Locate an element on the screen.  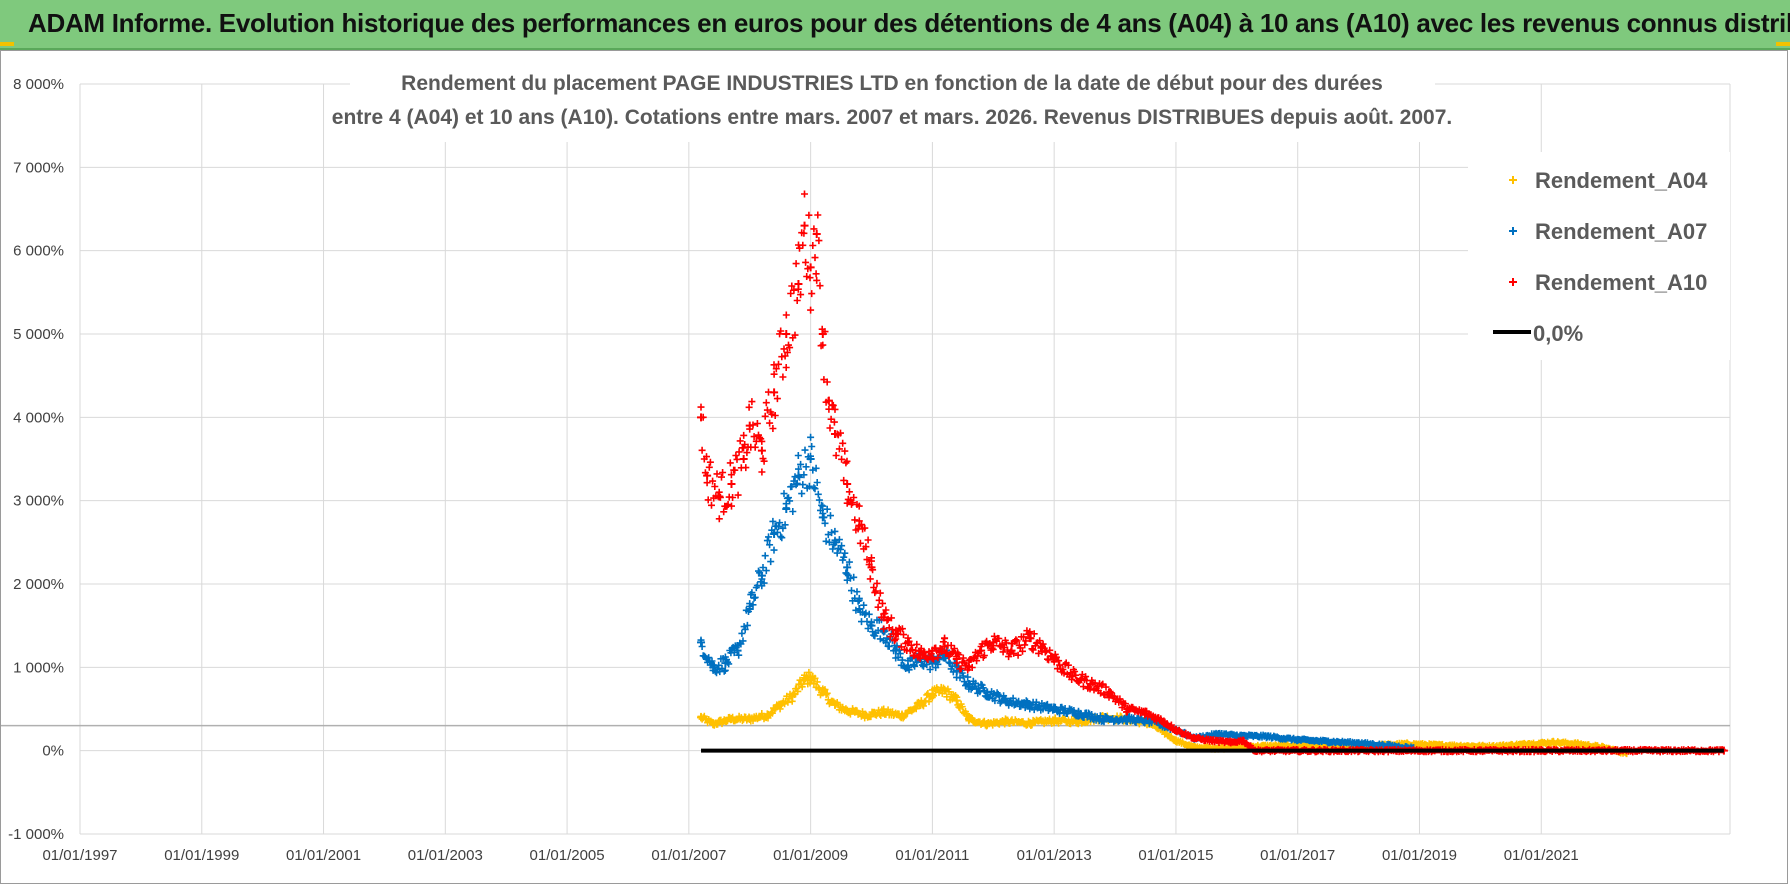
y-tick-label: 4 000% is located at coordinates (38, 417).